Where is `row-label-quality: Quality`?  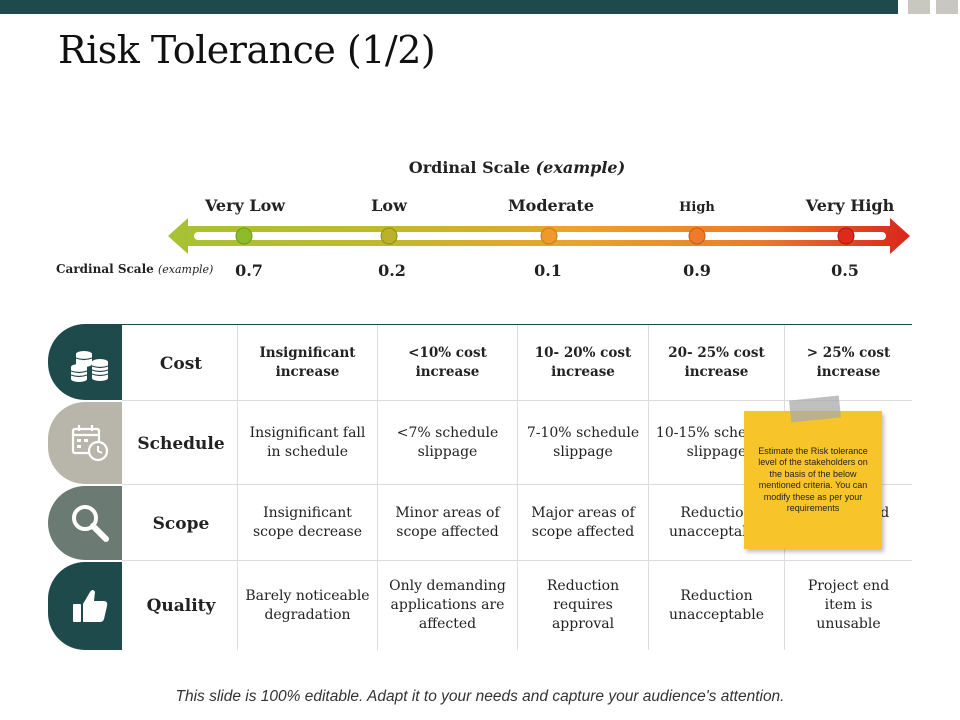
row-label-quality: Quality is located at coordinates (181, 606).